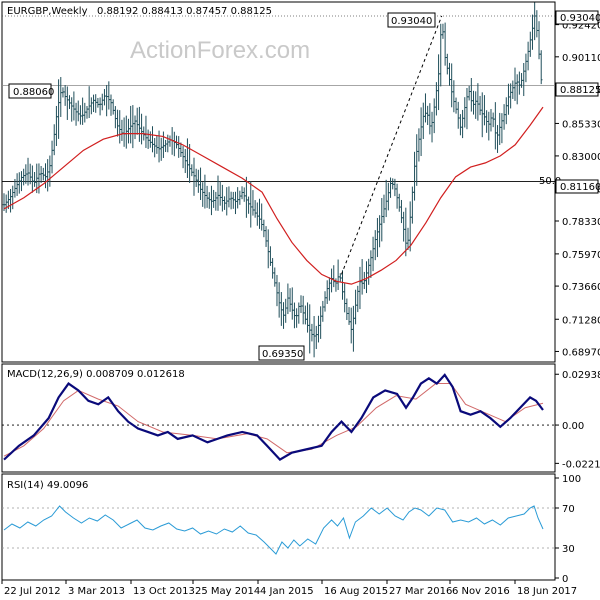 The image size is (600, 600). I want to click on macd-label: MACD(12,26,9) 0.008709 0.012618, so click(96, 374).